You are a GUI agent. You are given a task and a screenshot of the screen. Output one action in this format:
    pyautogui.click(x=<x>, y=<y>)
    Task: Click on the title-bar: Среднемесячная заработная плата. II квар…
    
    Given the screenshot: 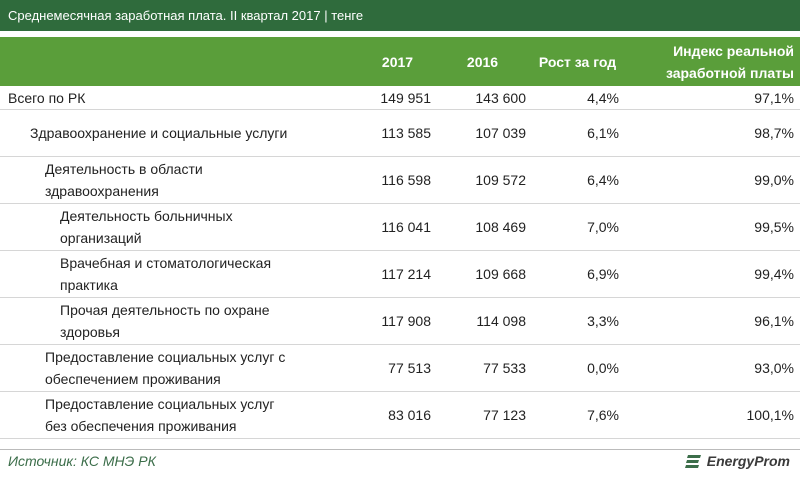 What is the action you would take?
    pyautogui.click(x=400, y=15)
    